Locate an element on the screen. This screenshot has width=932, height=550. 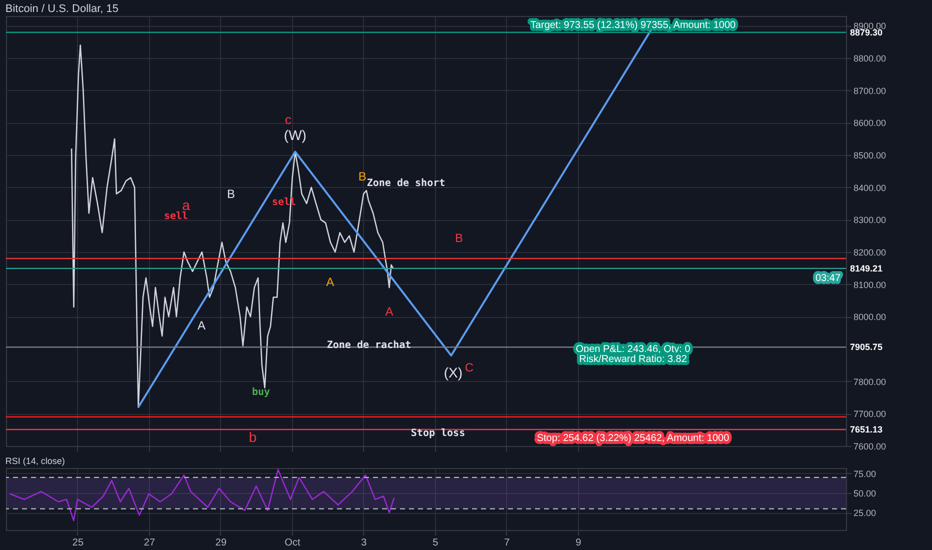
y-tick-label: 8700.00 is located at coordinates (870, 91).